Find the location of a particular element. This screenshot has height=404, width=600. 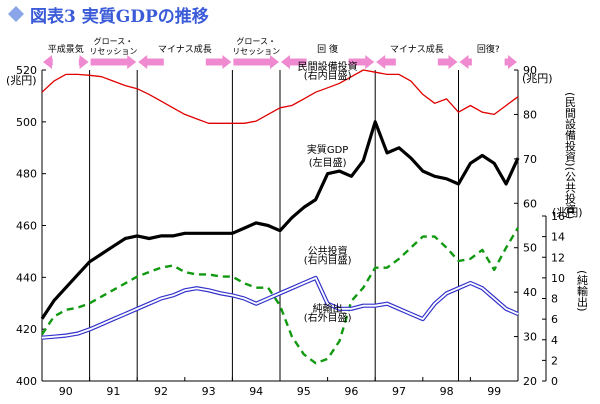

x-tick-label: 92 is located at coordinates (161, 391).